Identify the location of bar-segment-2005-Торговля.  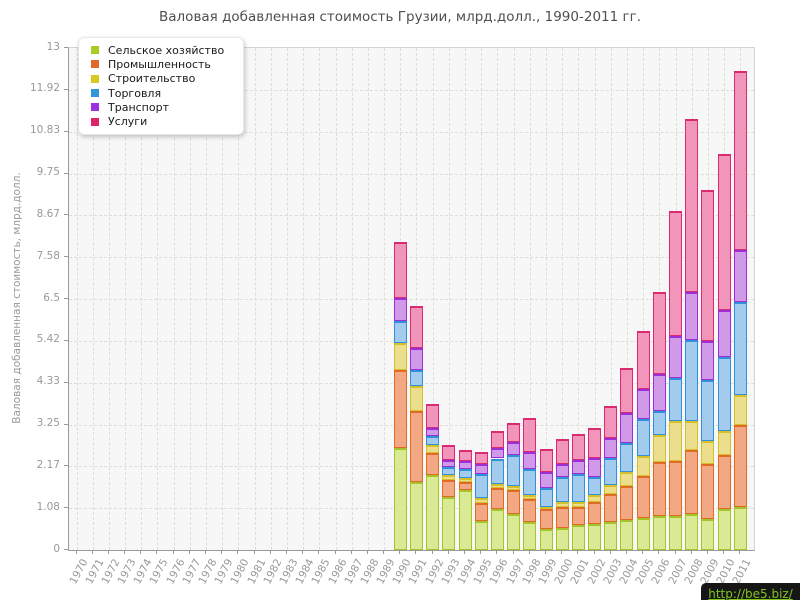
(643, 437).